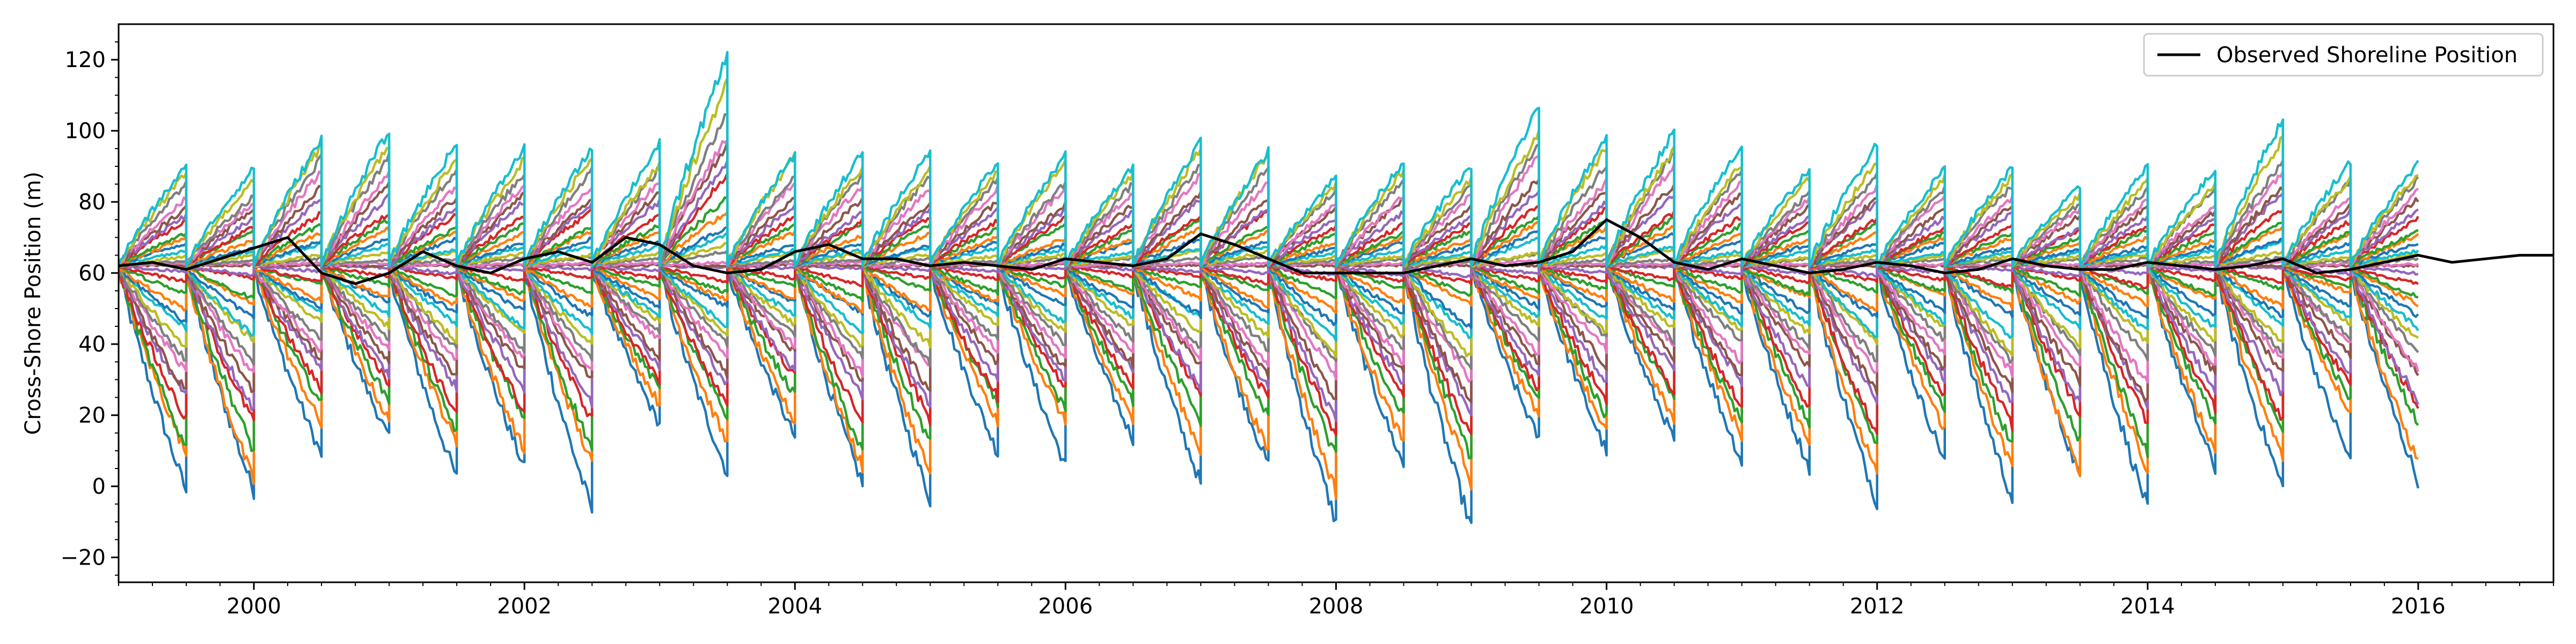  I want to click on y-tick-label: 100, so click(85, 131).